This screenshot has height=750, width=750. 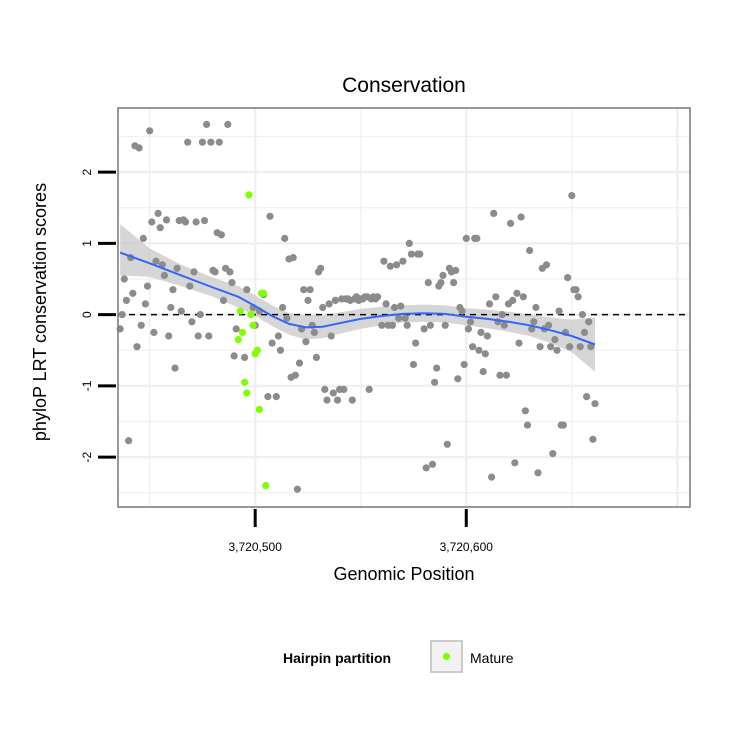 I want to click on legend: Hairpin partition Mature, so click(x=398, y=656).